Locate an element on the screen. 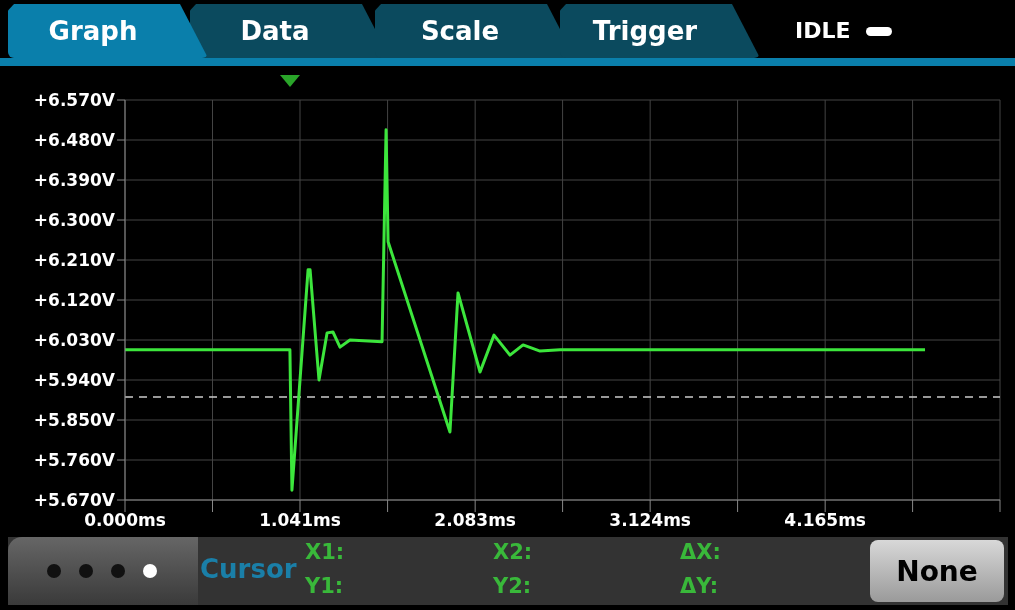 This screenshot has height=610, width=1015. text: X2: is located at coordinates (513, 552).